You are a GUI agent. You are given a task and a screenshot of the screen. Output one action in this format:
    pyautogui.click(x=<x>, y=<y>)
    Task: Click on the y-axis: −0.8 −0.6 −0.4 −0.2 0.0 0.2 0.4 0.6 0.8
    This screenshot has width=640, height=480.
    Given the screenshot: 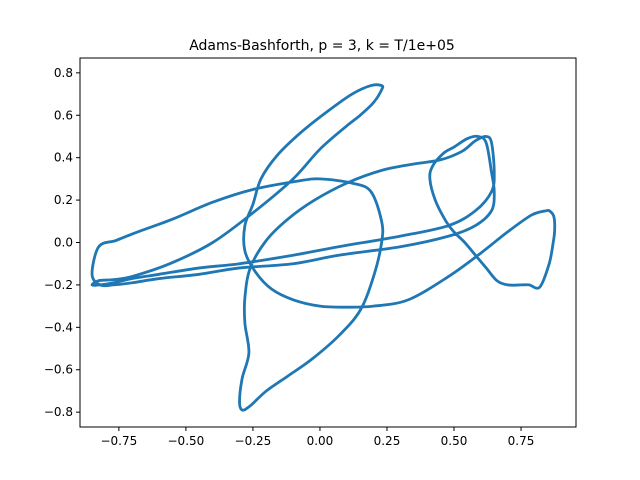 What is the action you would take?
    pyautogui.click(x=62, y=242)
    